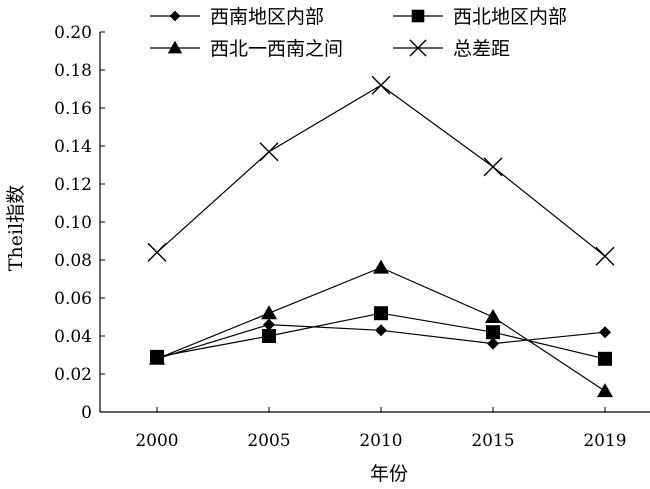 The width and height of the screenshot is (650, 489). I want to click on y-tick-label: 0, so click(86, 413).